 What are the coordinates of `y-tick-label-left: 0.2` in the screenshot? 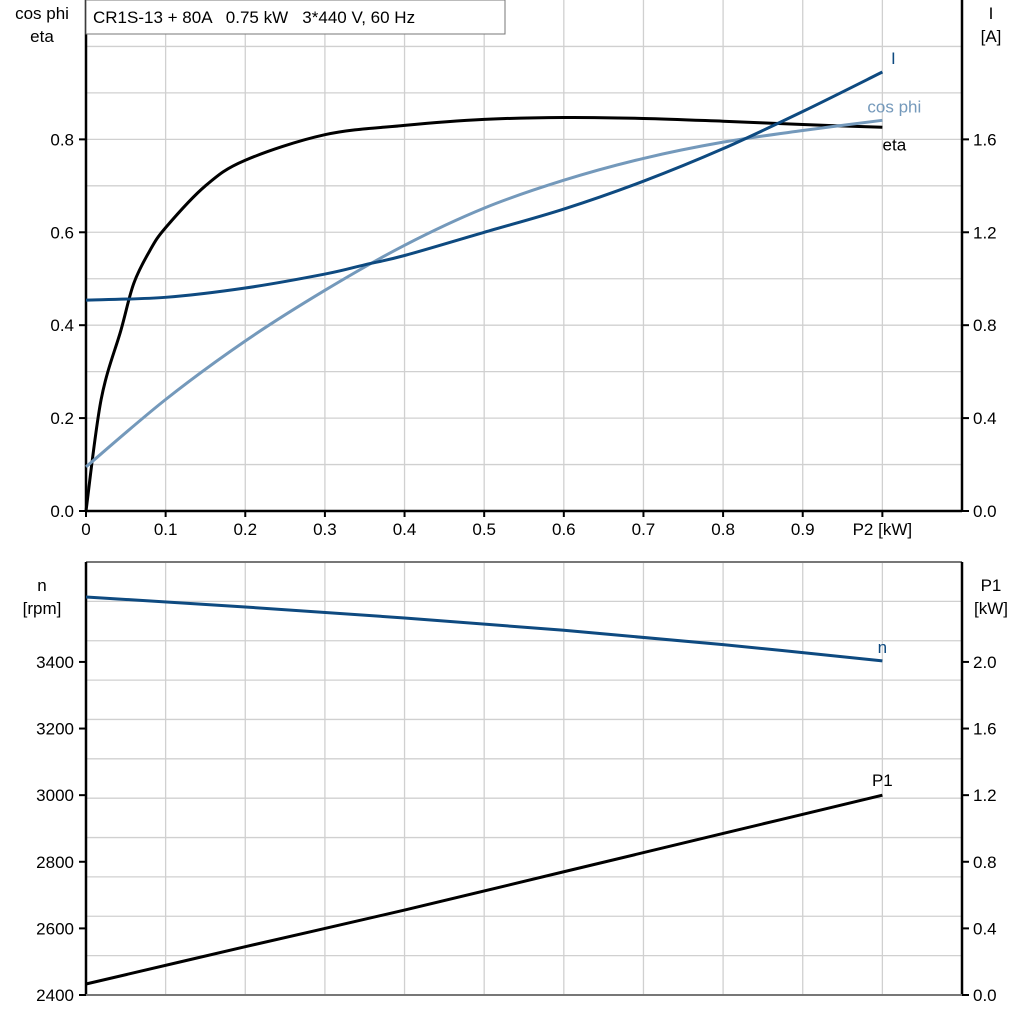 It's located at (62, 418).